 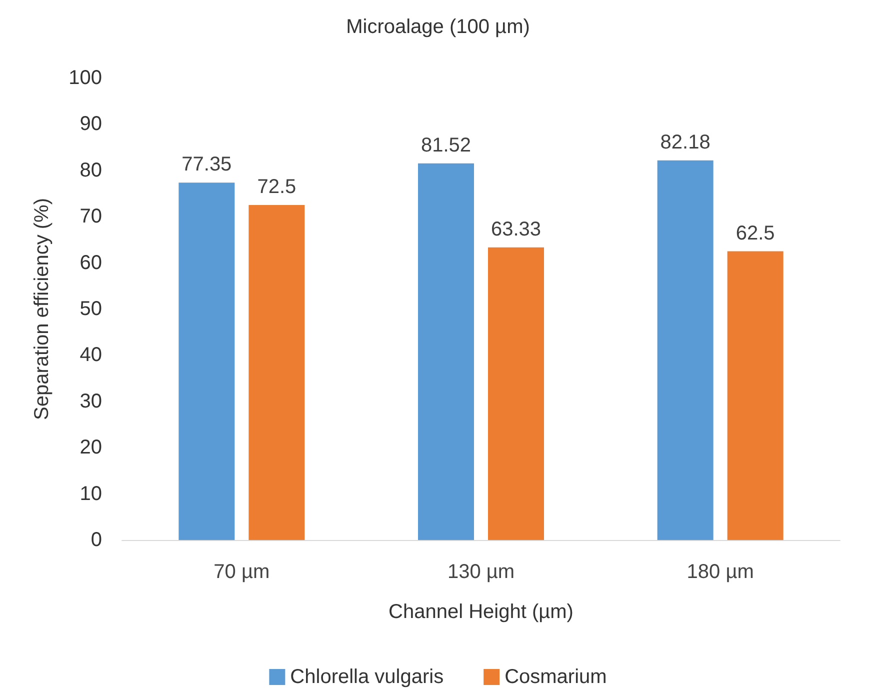 What do you see at coordinates (91, 401) in the screenshot?
I see `y-tick-label: 30` at bounding box center [91, 401].